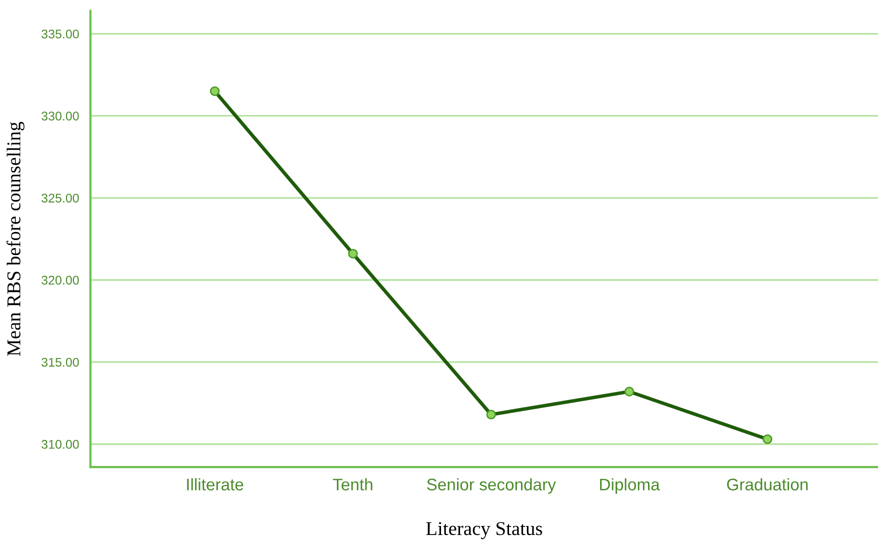  Describe the element at coordinates (484, 531) in the screenshot. I see `x-axis-title: Literacy Status` at that location.